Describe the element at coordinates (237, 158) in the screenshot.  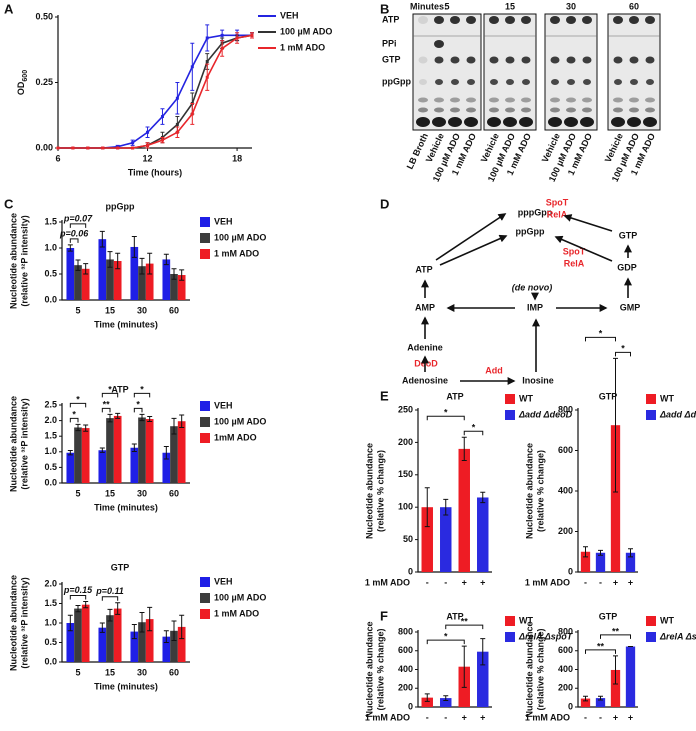
I see `x-tick-label: 18` at that location.